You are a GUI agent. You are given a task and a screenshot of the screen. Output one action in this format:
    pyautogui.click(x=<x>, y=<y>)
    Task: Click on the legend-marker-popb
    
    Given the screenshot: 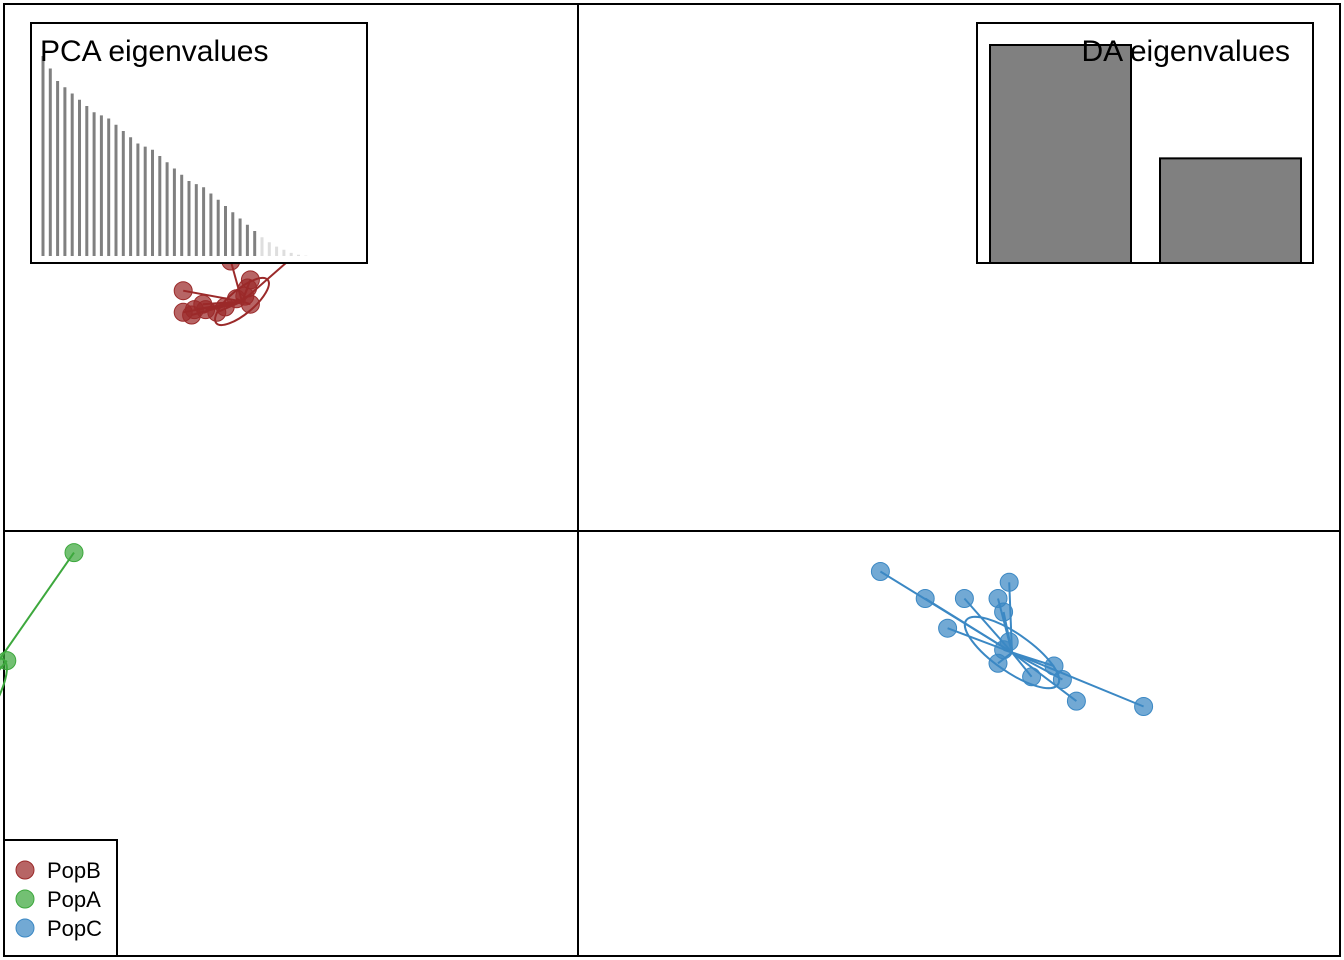 What is the action you would take?
    pyautogui.click(x=25, y=870)
    